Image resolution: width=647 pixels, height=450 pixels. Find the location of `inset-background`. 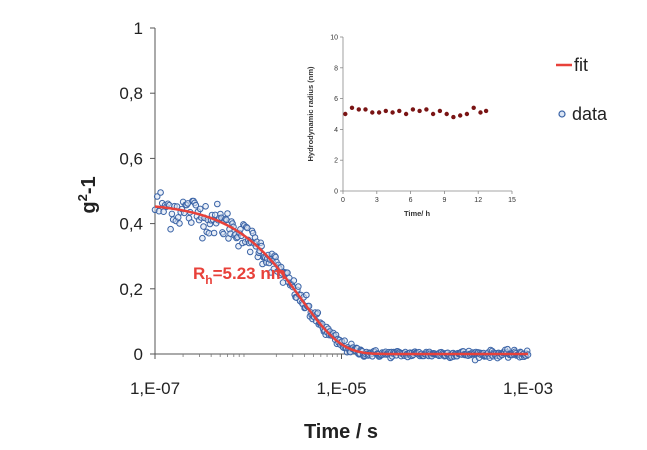

inset-background is located at coordinates (426, 116).